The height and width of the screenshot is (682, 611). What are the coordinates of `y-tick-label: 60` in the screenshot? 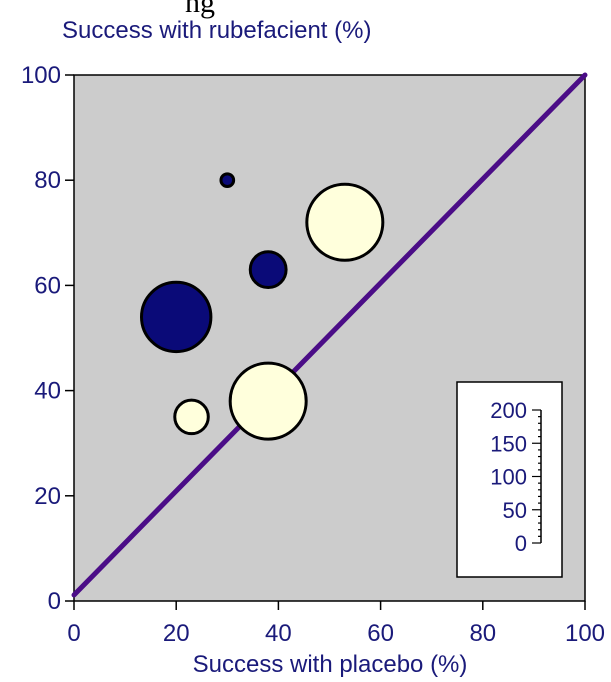 It's located at (47, 285).